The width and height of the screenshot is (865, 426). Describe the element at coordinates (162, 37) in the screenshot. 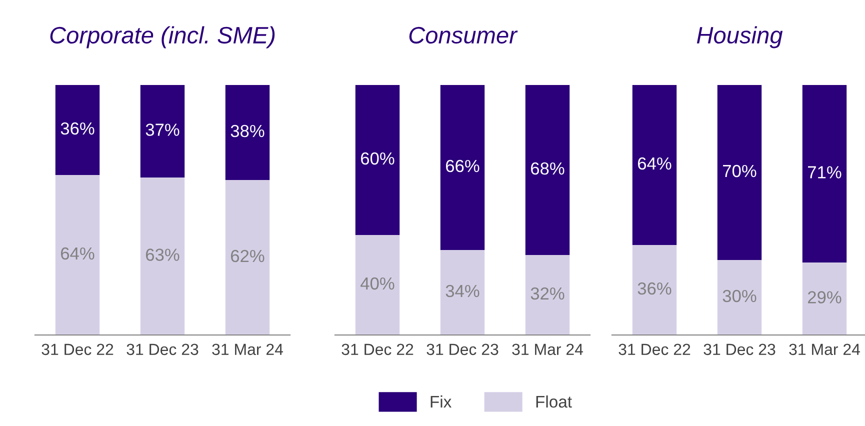

I see `chart-title: Corporate (incl. SME)` at that location.